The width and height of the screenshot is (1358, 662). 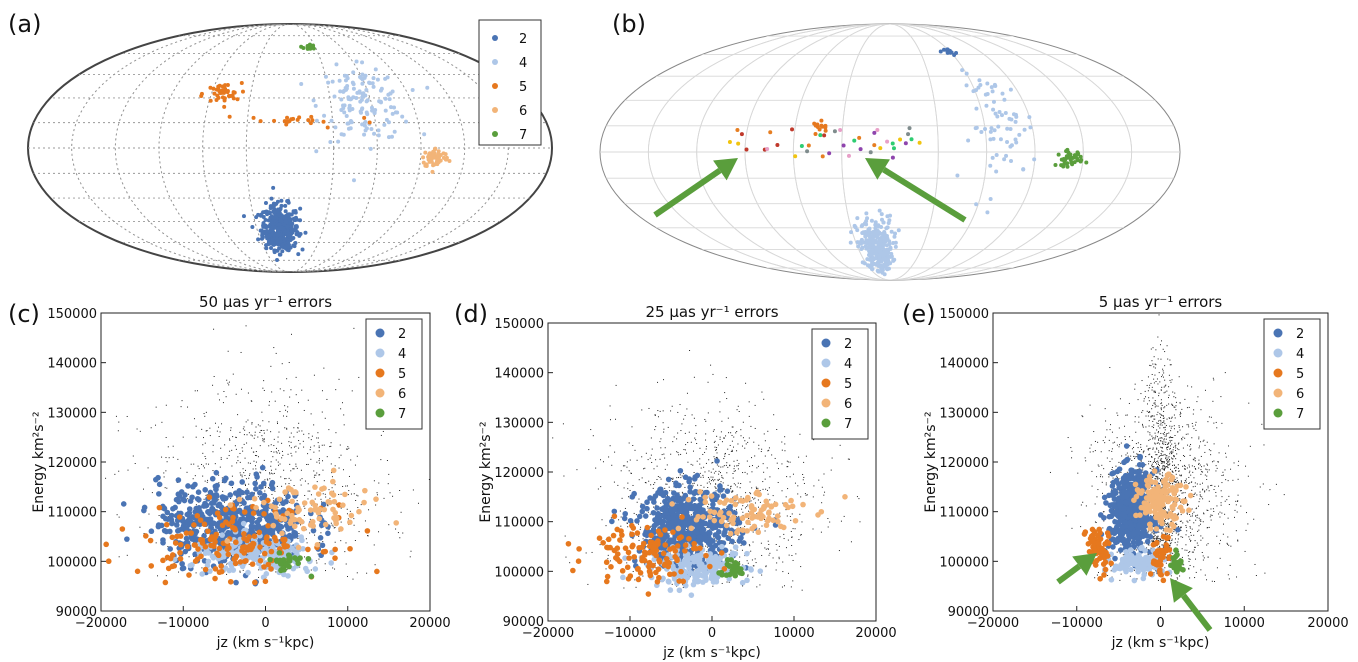 What do you see at coordinates (290, 148) in the screenshot?
I see `meridian-line` at bounding box center [290, 148].